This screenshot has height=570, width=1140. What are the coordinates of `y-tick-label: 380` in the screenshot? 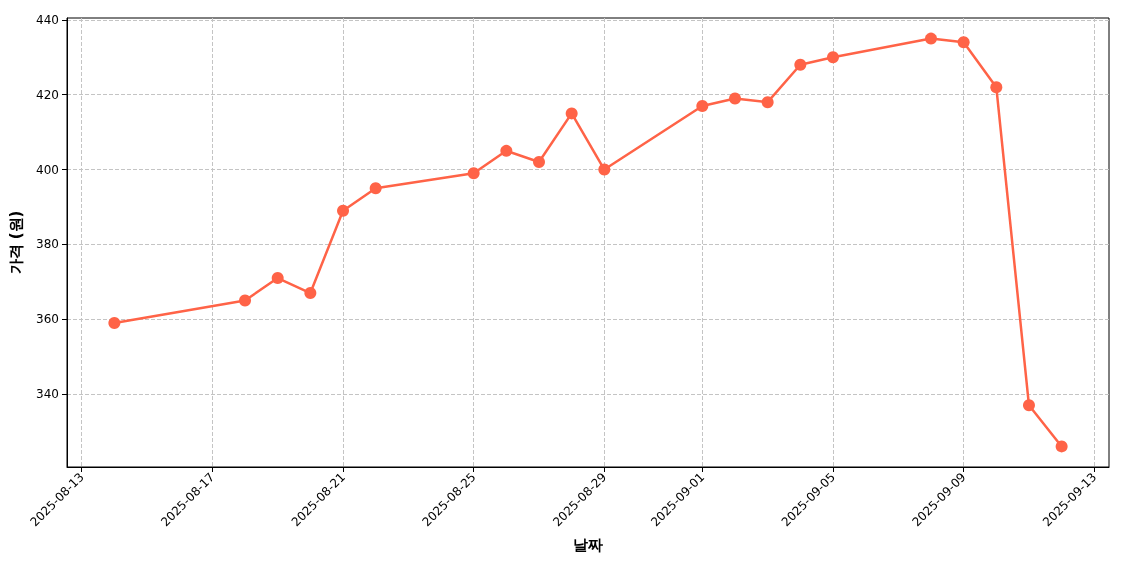 It's located at (47, 244).